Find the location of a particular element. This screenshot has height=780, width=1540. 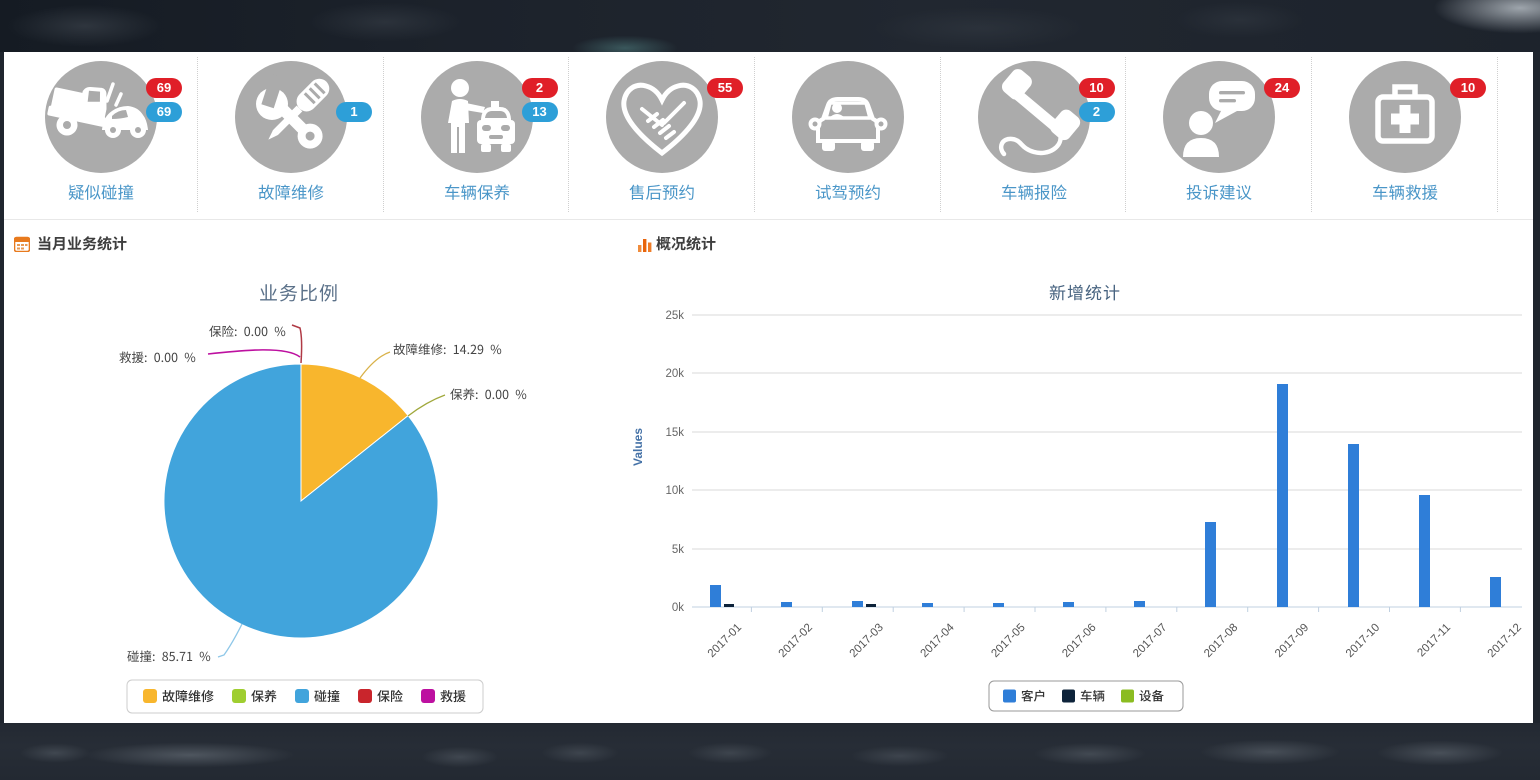

svg-text: 5k is located at coordinates (678, 550).